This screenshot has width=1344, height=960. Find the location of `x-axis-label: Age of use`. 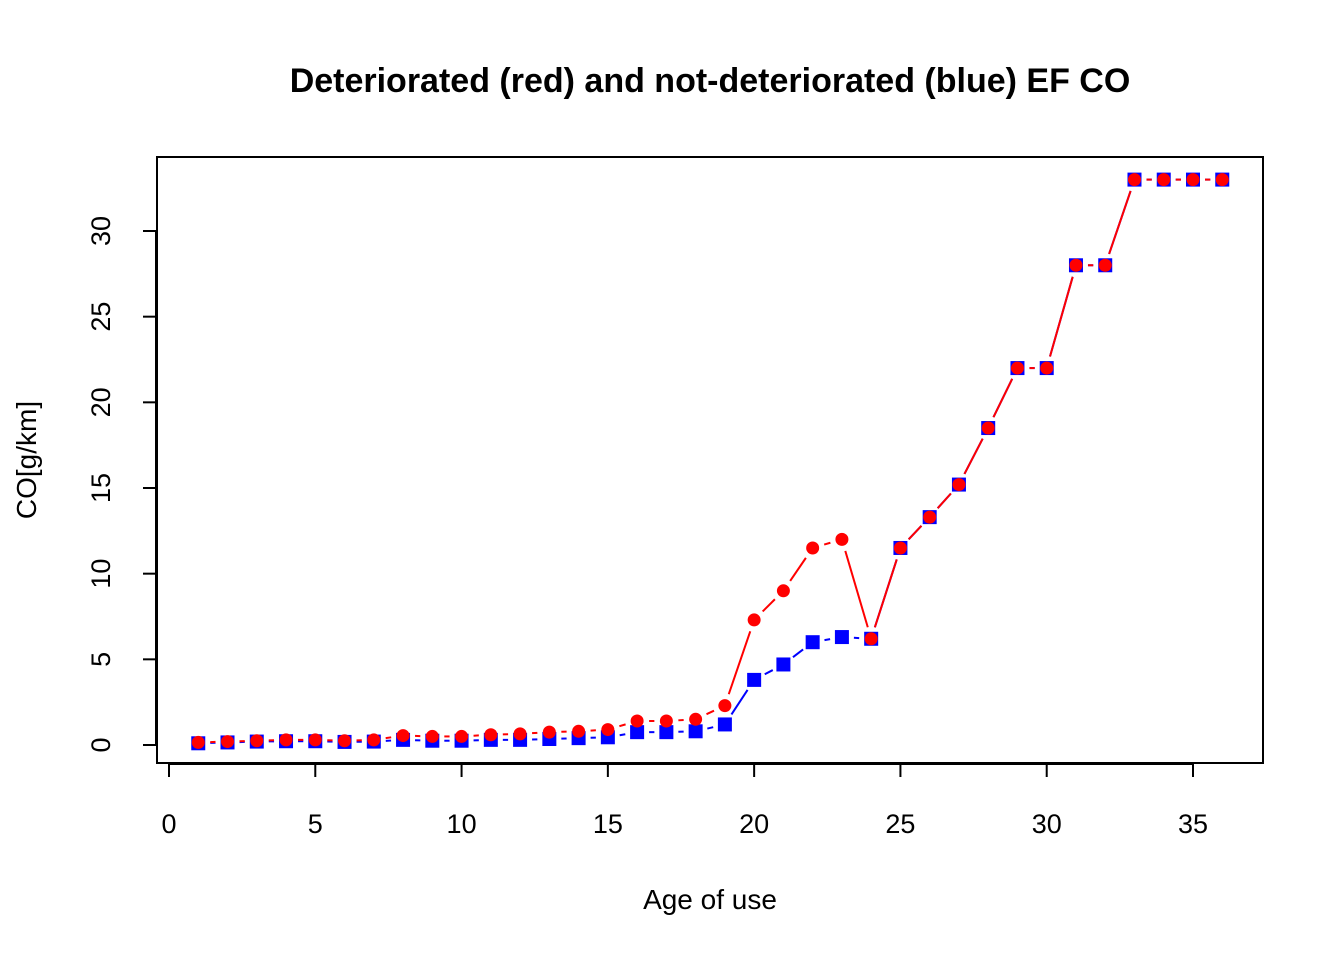

x-axis-label: Age of use is located at coordinates (710, 899).